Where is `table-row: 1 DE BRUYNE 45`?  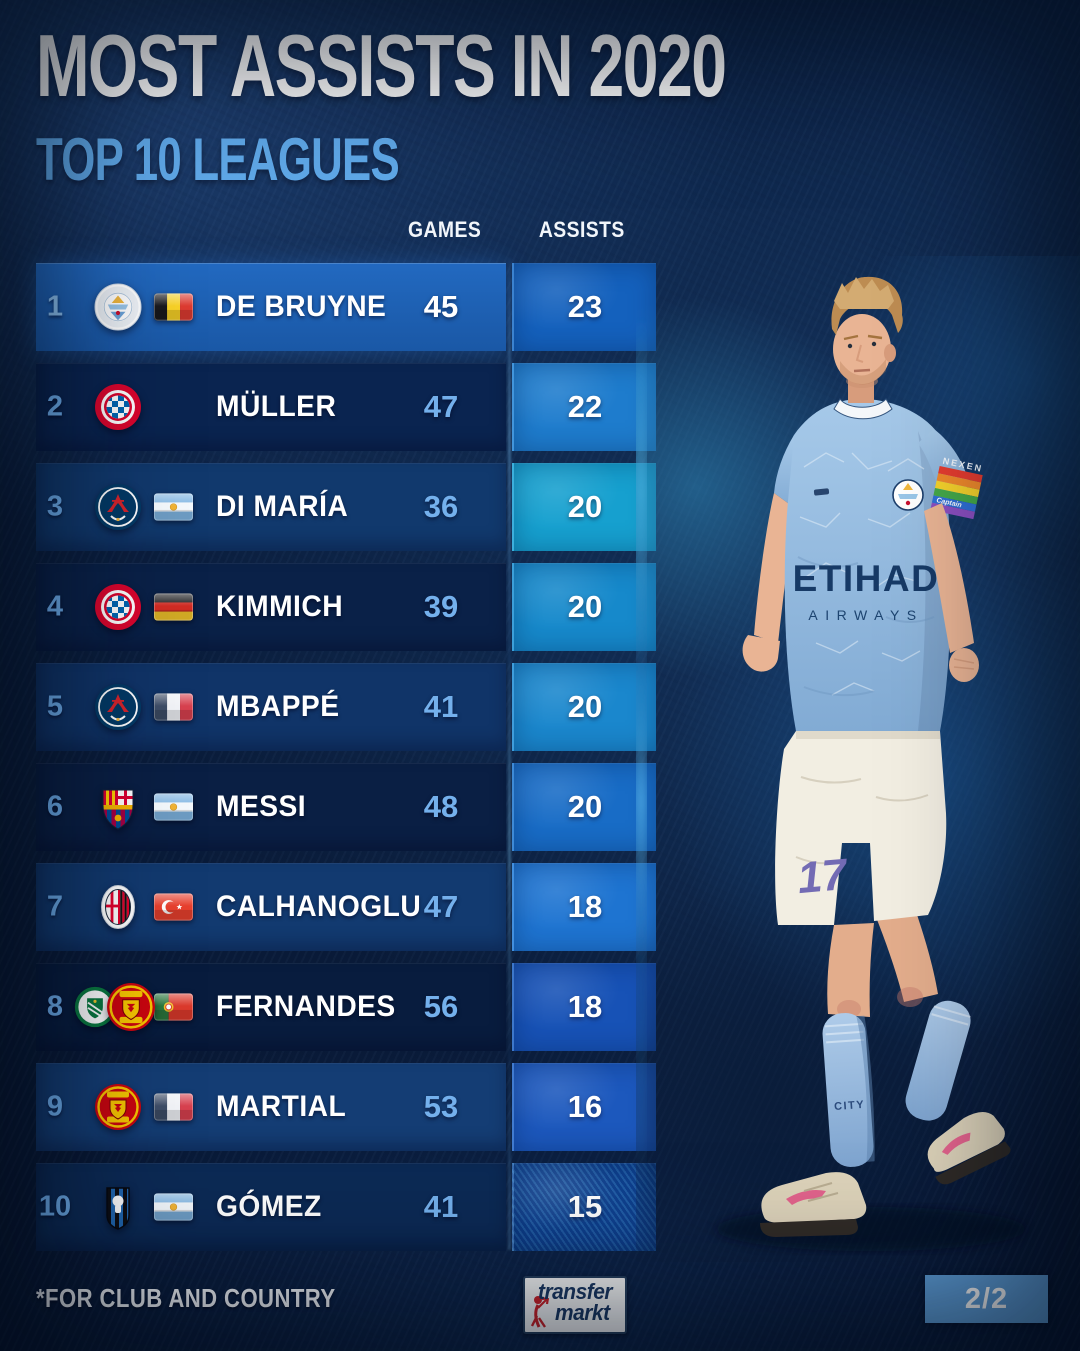 table-row: 1 DE BRUYNE 45 is located at coordinates (271, 307).